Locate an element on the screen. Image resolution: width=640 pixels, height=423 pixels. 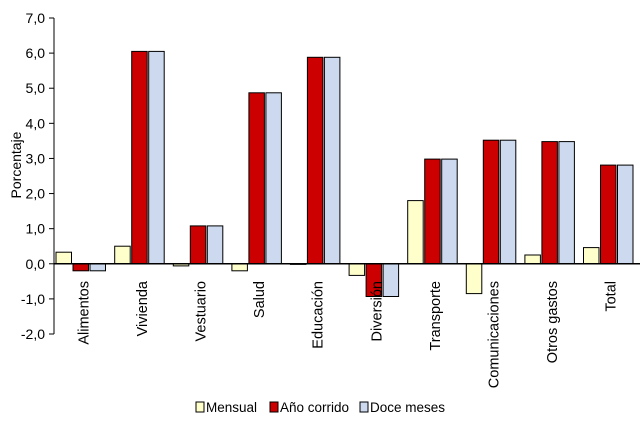
bar-diversión-doce-meses is located at coordinates (391, 280).